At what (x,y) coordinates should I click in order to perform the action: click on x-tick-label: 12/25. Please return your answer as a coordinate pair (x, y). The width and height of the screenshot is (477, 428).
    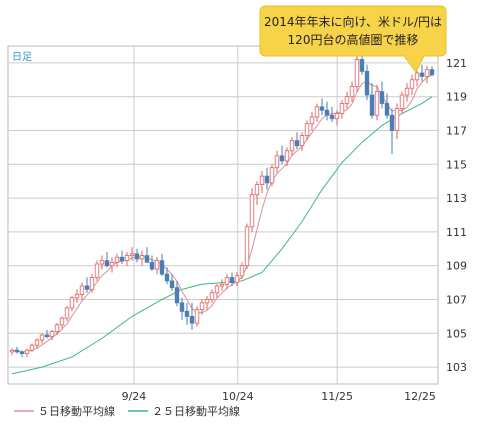
    Looking at the image, I should click on (420, 396).